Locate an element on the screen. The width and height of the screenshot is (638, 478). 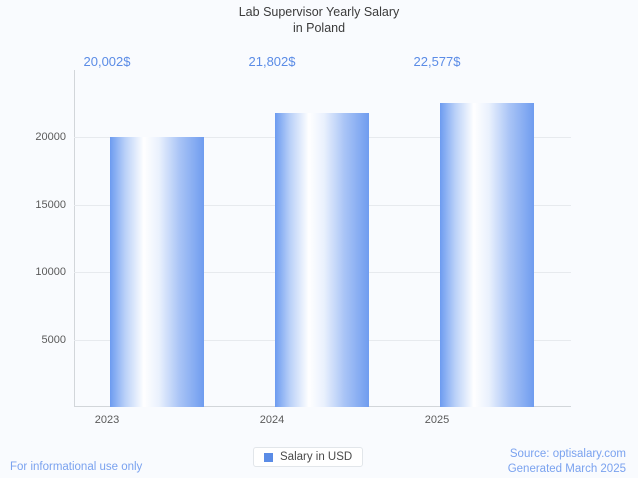
y-axis-tick-labels: 5000 10000 15000 20000 is located at coordinates (33, 238).